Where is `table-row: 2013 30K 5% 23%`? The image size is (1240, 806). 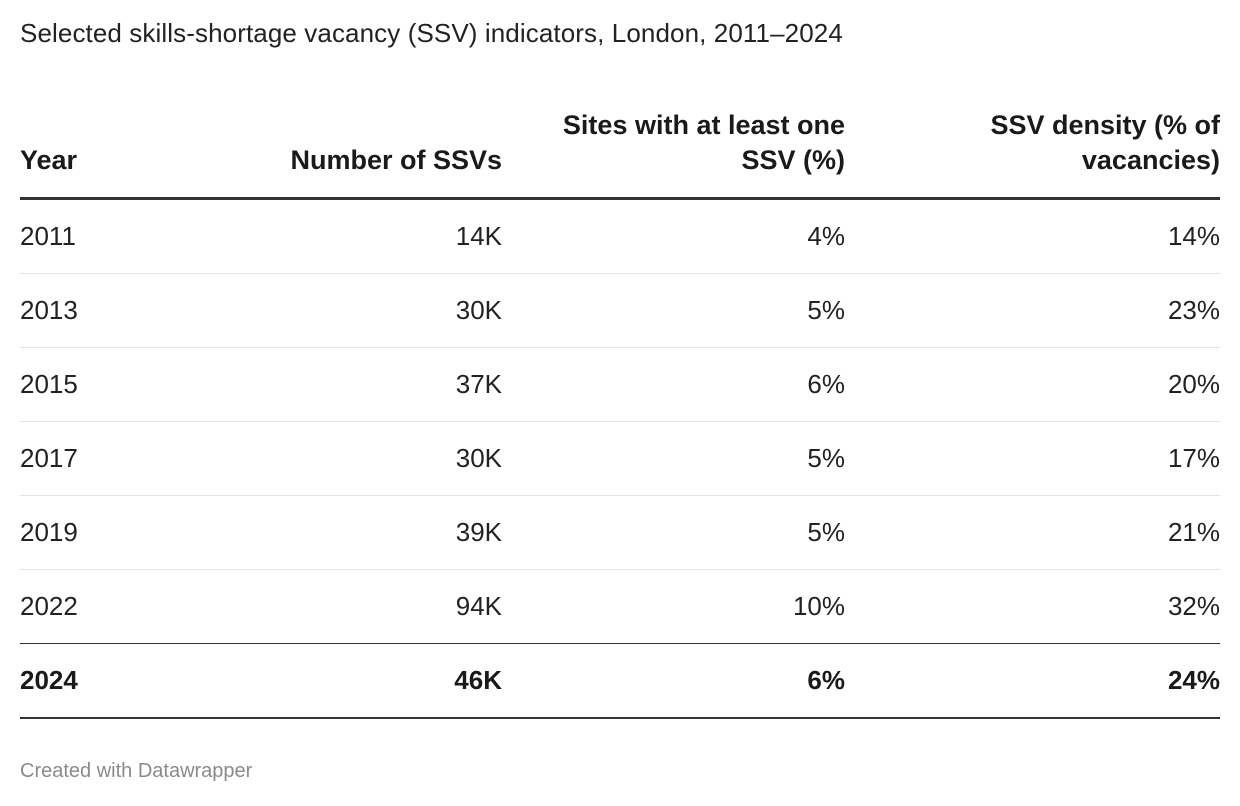
table-row: 2013 30K 5% 23% is located at coordinates (620, 310).